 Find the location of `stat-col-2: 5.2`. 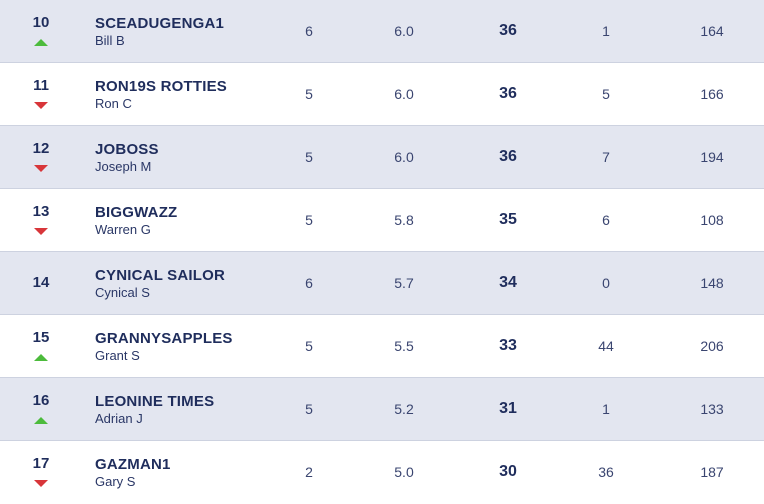

stat-col-2: 5.2 is located at coordinates (404, 409).